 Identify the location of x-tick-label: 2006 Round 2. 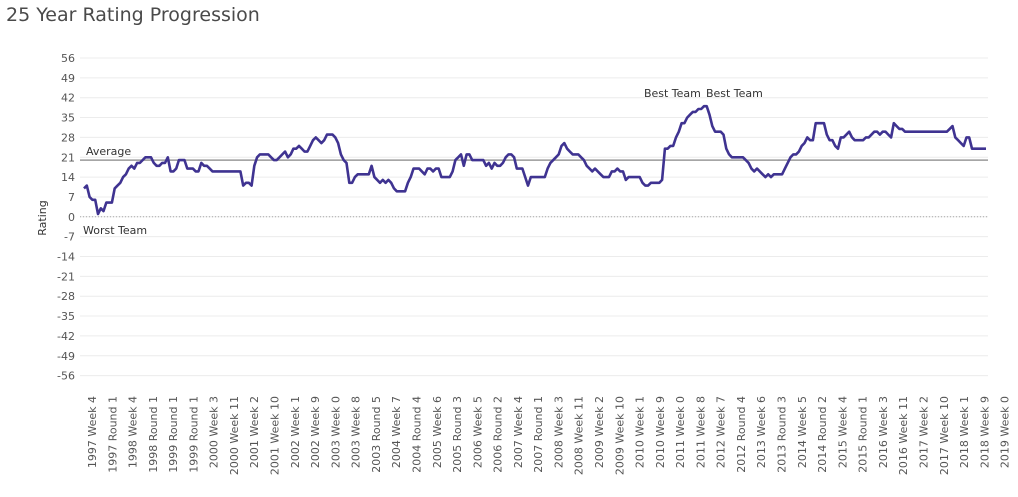
(498, 434).